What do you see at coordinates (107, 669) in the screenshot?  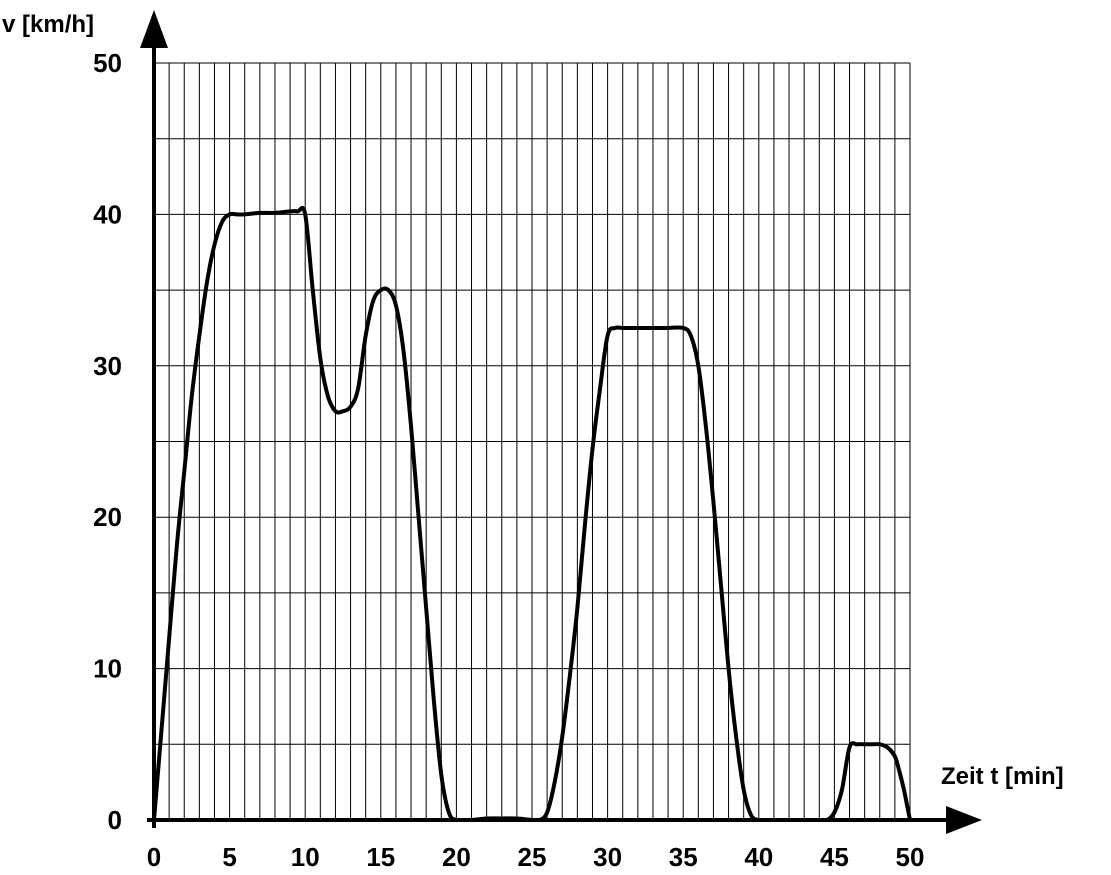 I see `y-tick-label: 10` at bounding box center [107, 669].